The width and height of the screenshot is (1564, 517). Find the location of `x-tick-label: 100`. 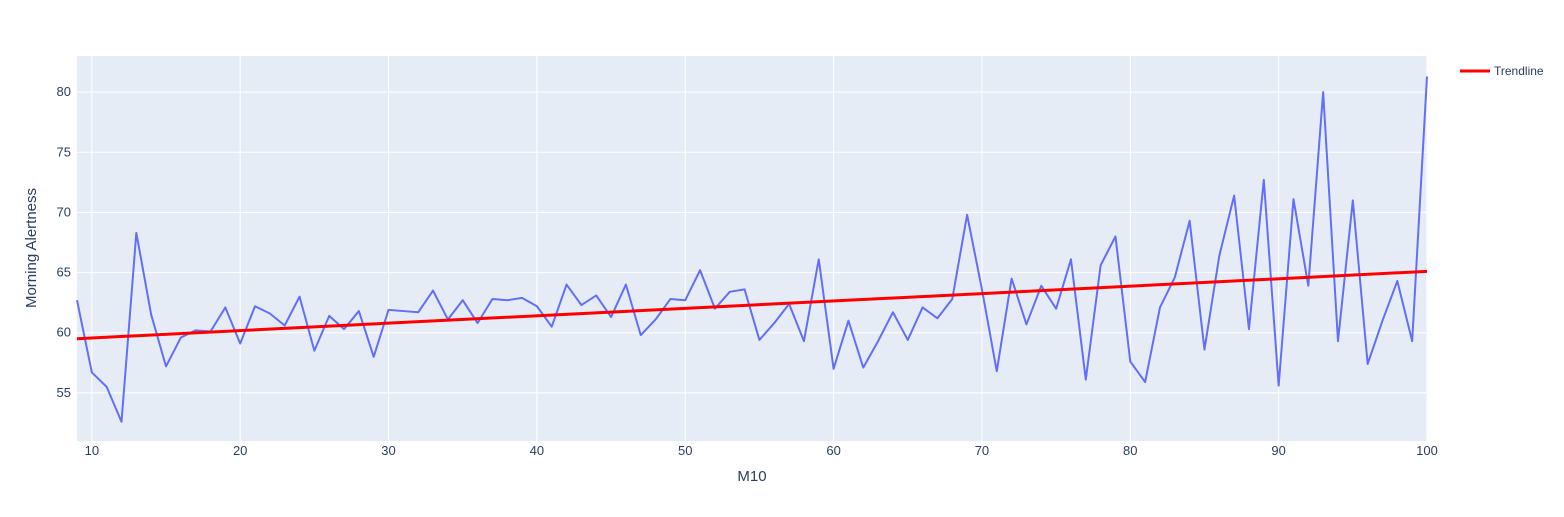

x-tick-label: 100 is located at coordinates (1427, 450).